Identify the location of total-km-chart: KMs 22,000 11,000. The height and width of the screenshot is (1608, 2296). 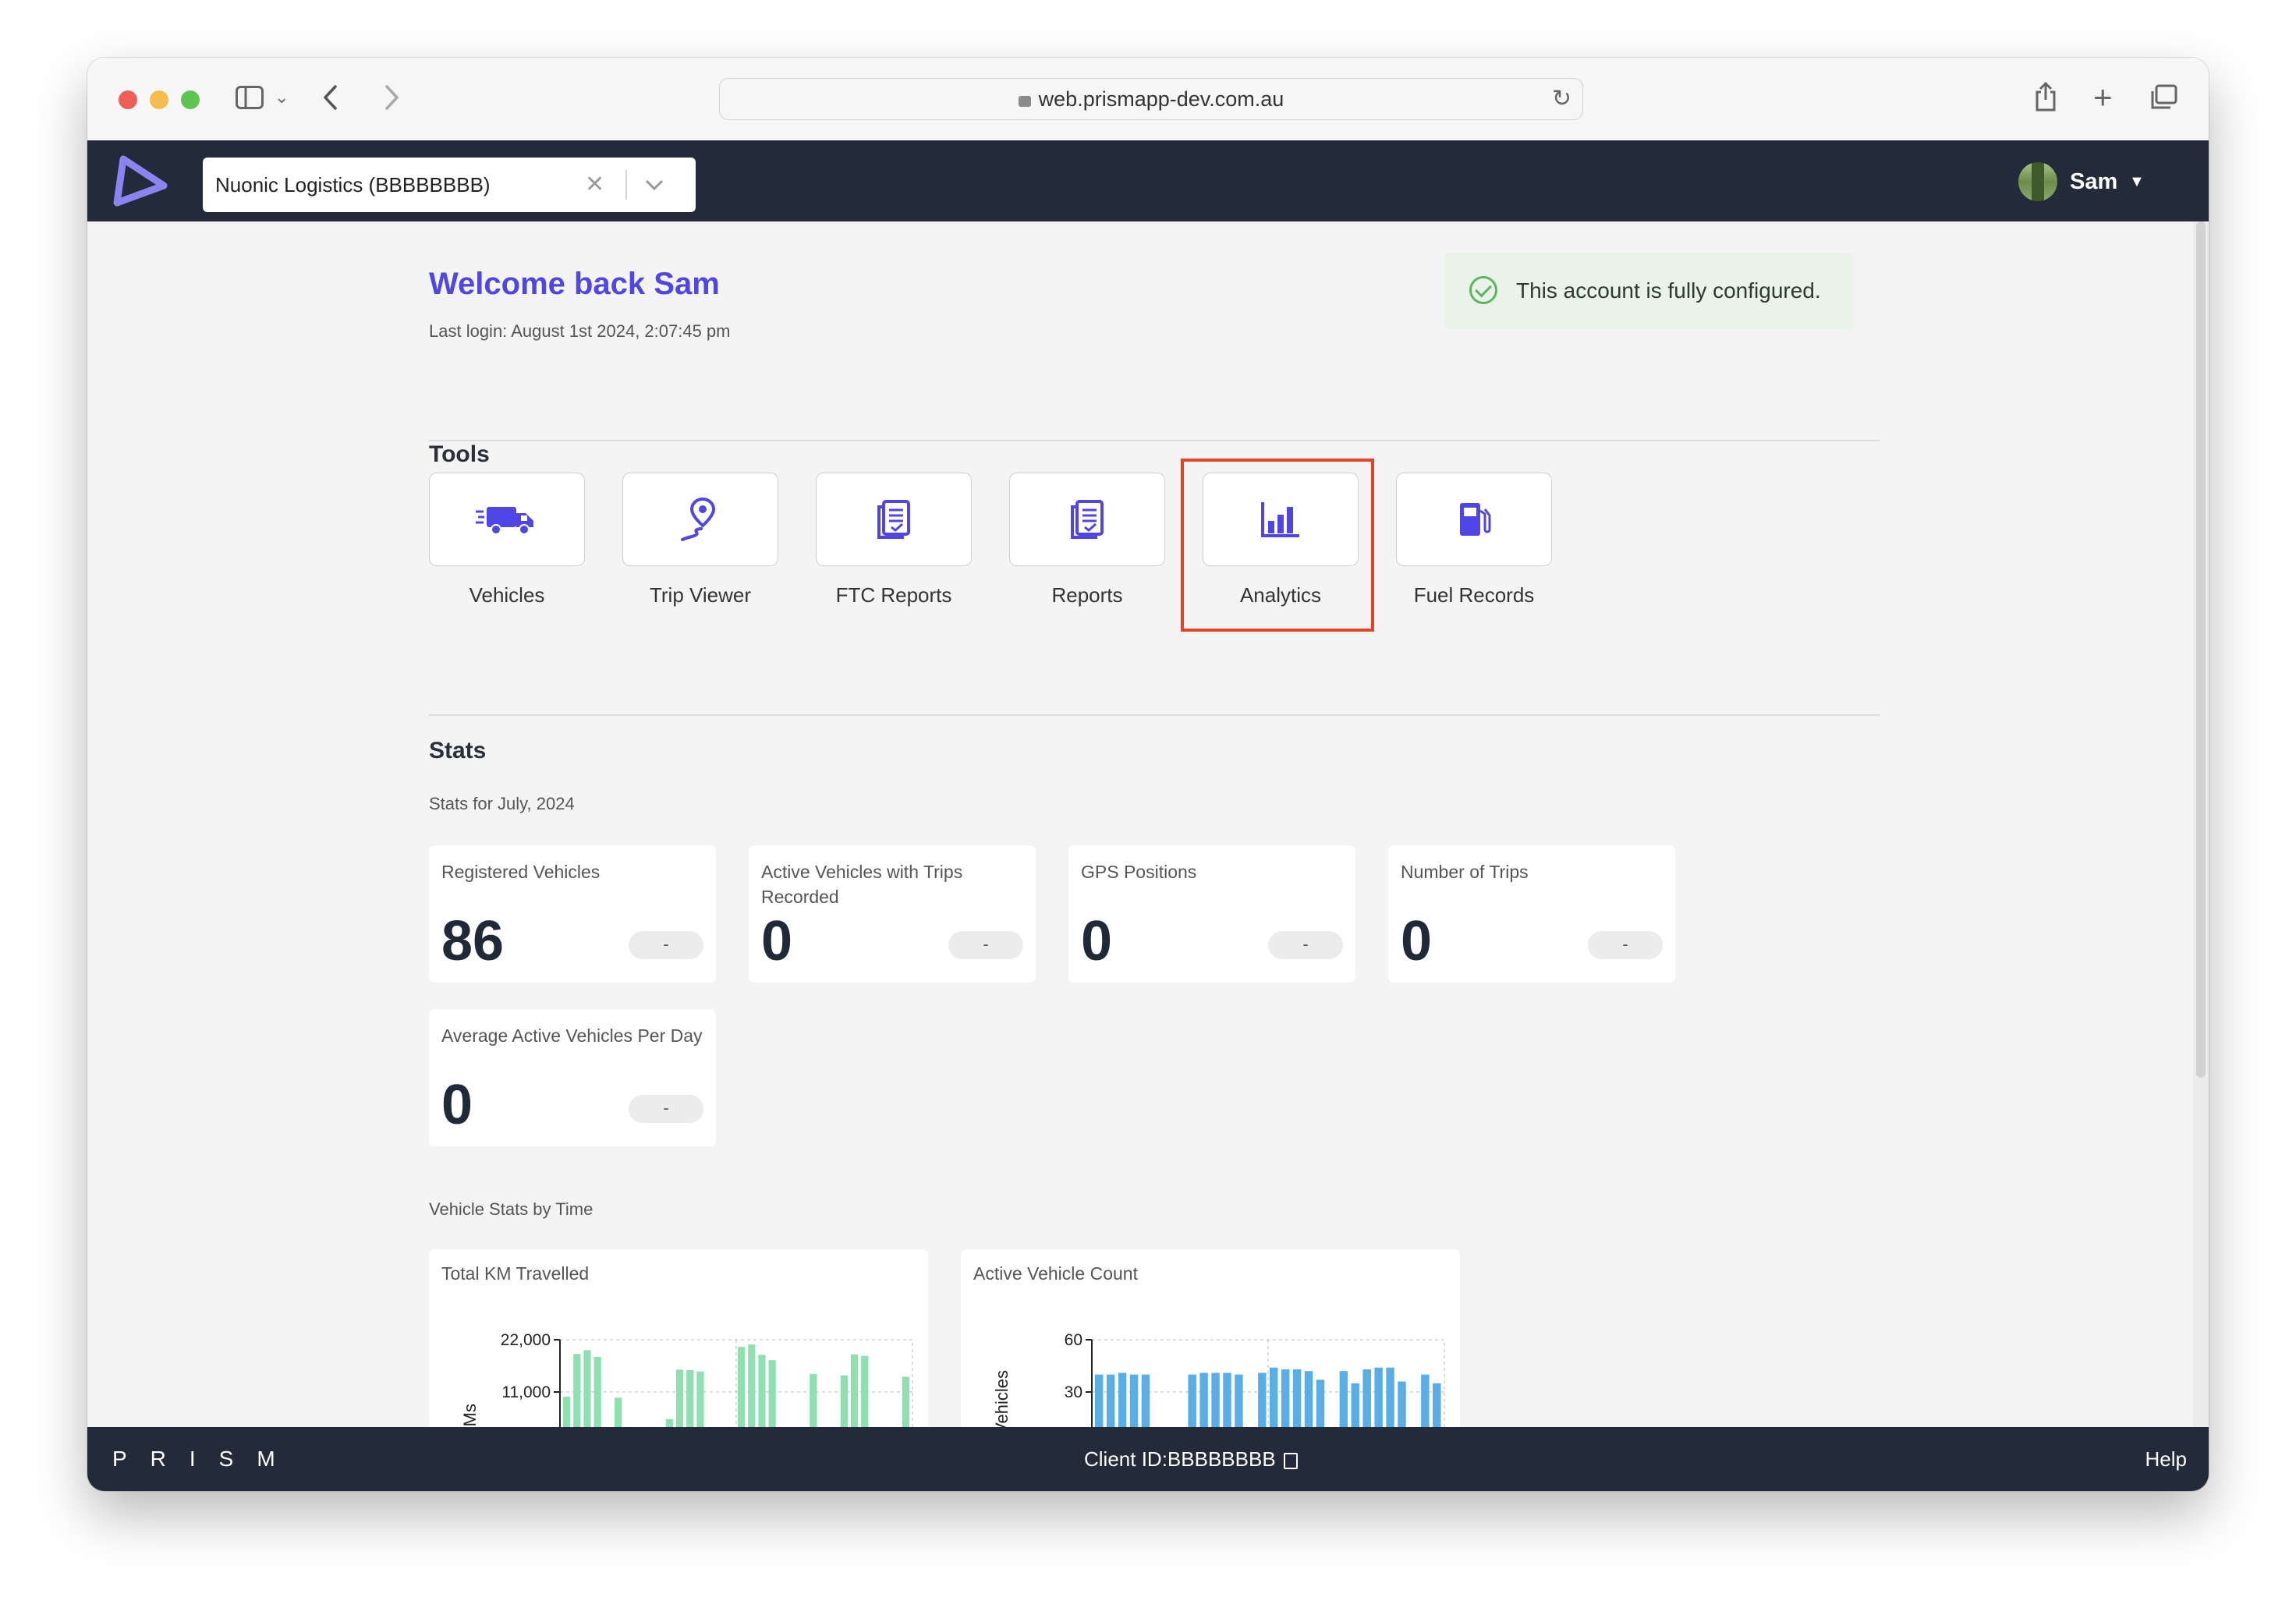
(686, 1379).